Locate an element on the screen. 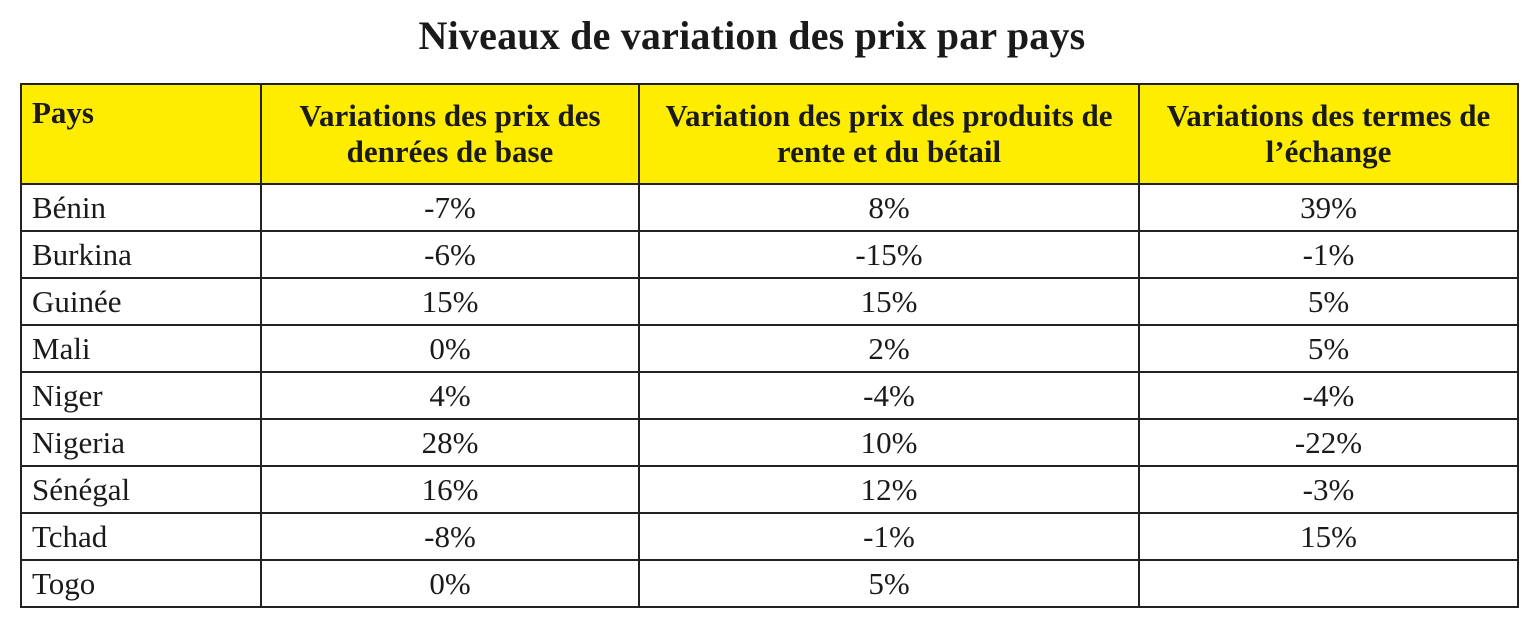  header-terms-of-trade-variation: Variations des termes de l’échange is located at coordinates (1328, 134).